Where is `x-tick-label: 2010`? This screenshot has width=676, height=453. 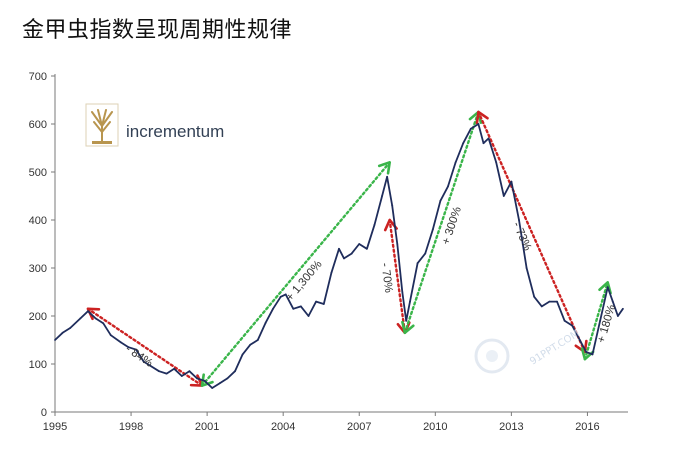
x-tick-label: 2010 is located at coordinates (435, 427).